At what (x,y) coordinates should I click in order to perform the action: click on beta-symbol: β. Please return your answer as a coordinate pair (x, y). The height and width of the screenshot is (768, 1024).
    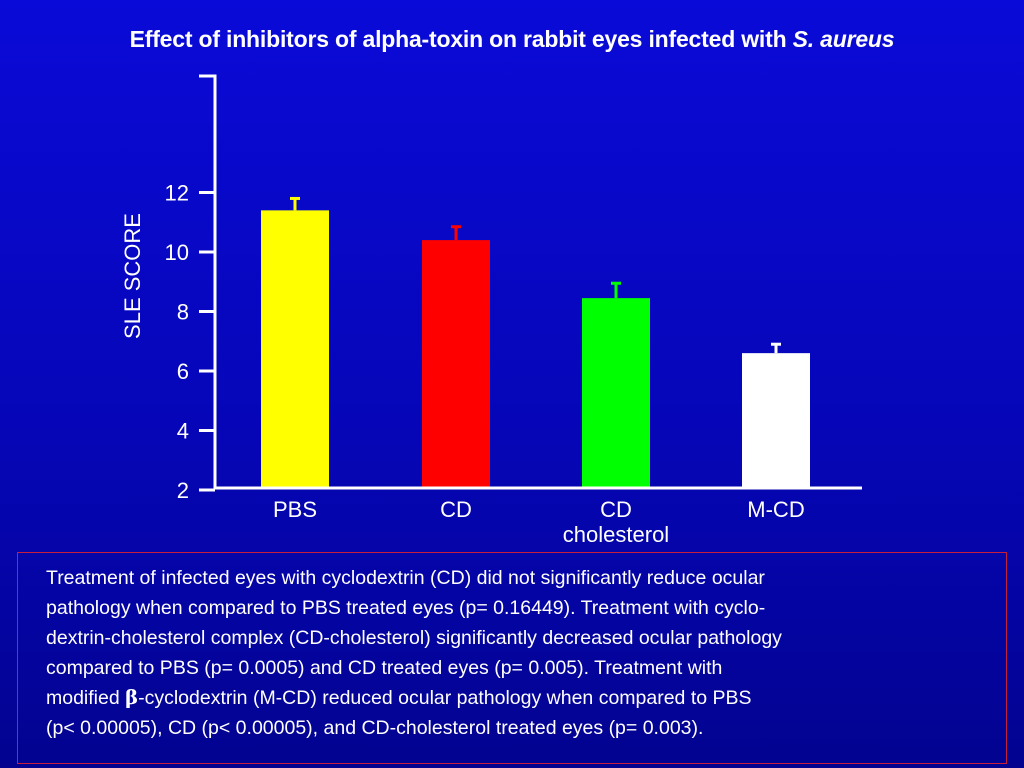
    Looking at the image, I should click on (132, 697).